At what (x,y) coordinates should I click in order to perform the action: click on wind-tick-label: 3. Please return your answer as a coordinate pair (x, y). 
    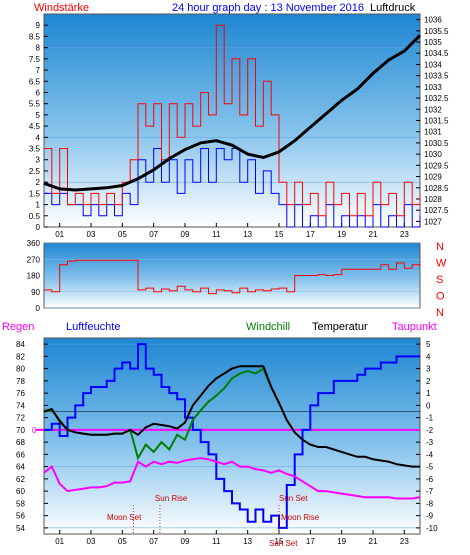
    Looking at the image, I should click on (38, 160).